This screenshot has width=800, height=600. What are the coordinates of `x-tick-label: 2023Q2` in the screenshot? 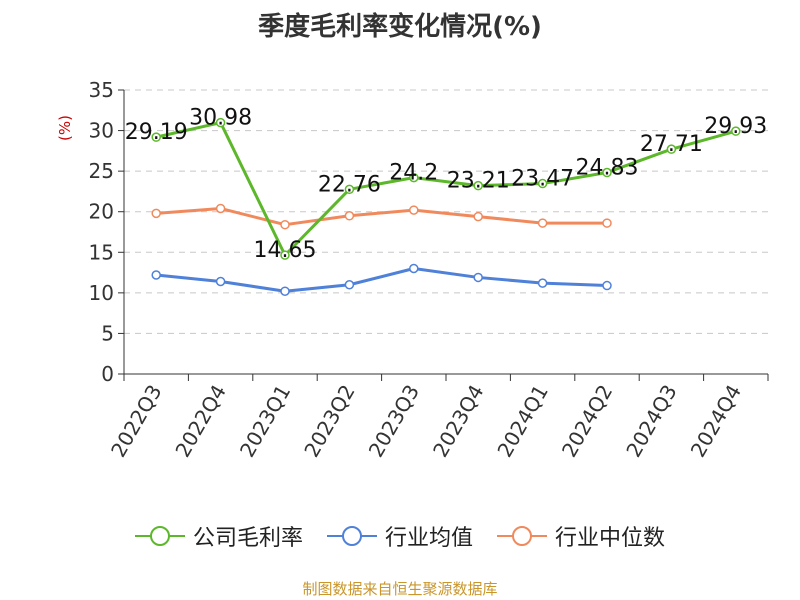 It's located at (329, 421).